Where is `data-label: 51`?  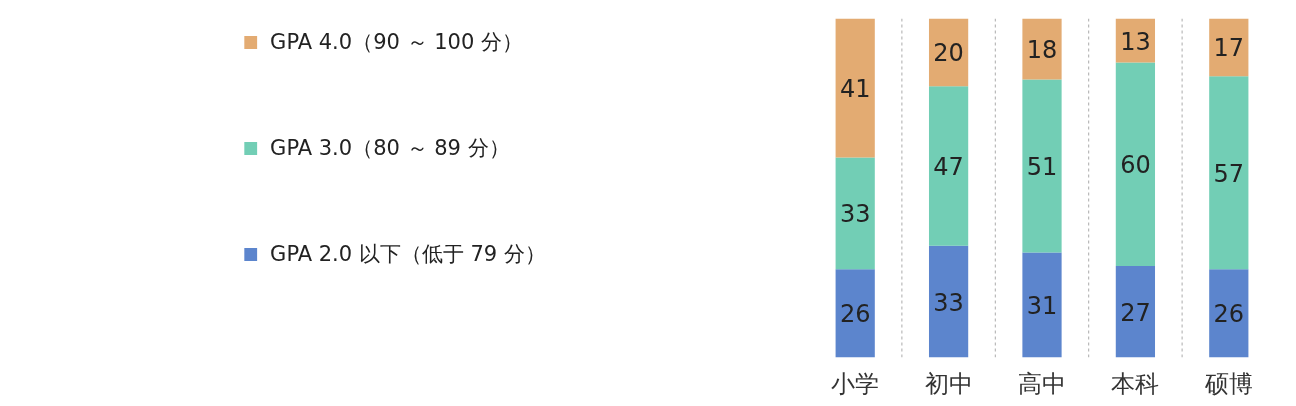 data-label: 51 is located at coordinates (1042, 166).